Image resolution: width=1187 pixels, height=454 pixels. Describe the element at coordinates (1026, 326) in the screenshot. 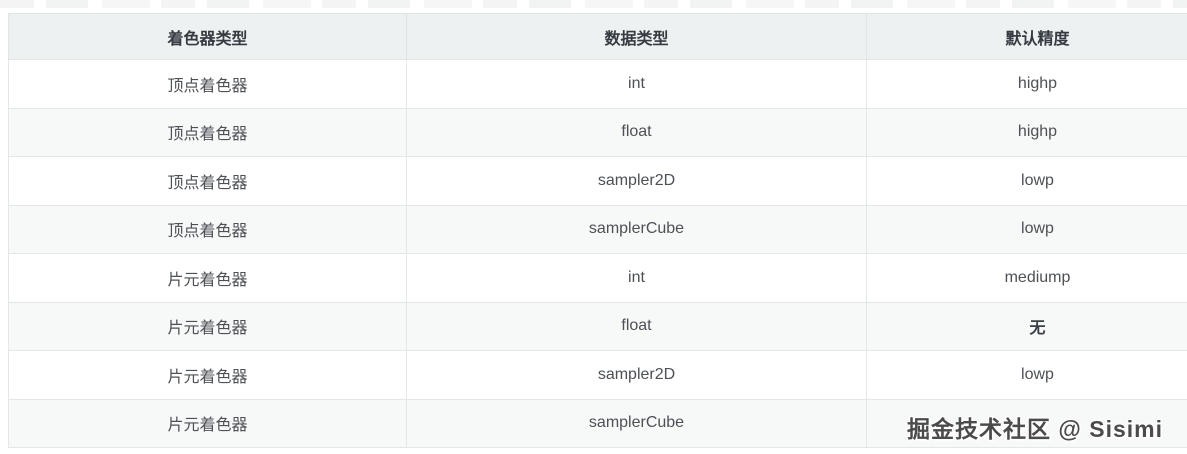

I see `precision-cell: 无` at that location.